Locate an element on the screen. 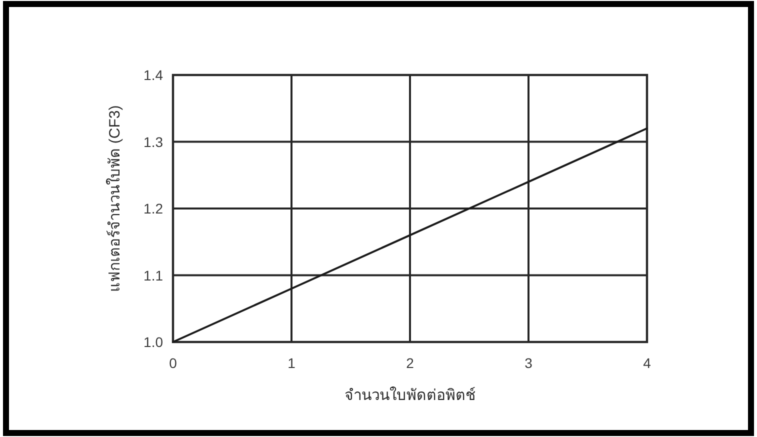  y-tick-label: 1.2 is located at coordinates (154, 208).